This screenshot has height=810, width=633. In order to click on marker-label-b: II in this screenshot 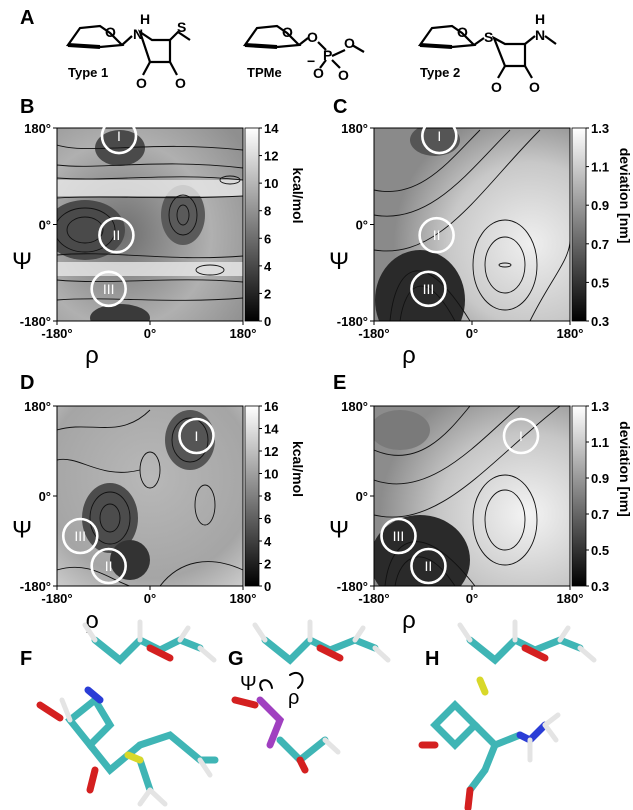, I will do `click(117, 235)`.